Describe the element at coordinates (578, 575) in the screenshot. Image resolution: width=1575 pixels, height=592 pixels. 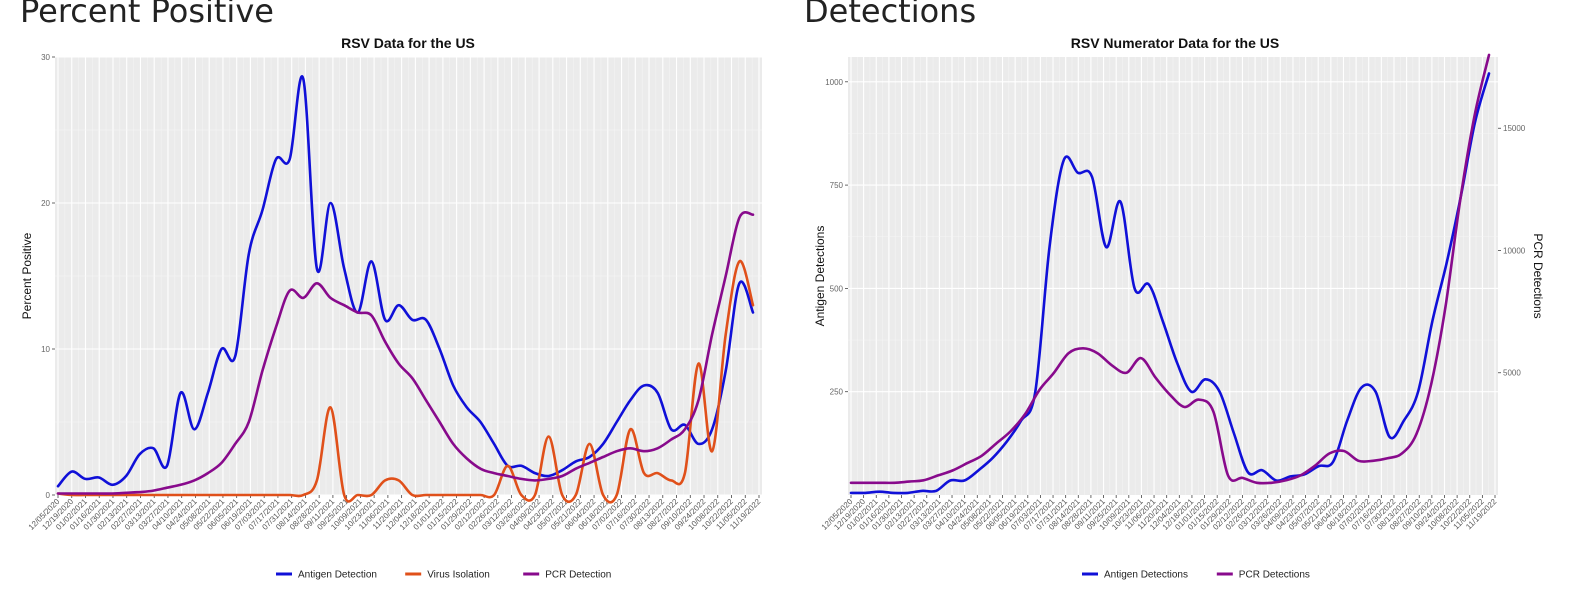
I see `legend-label: PCR Detection` at that location.